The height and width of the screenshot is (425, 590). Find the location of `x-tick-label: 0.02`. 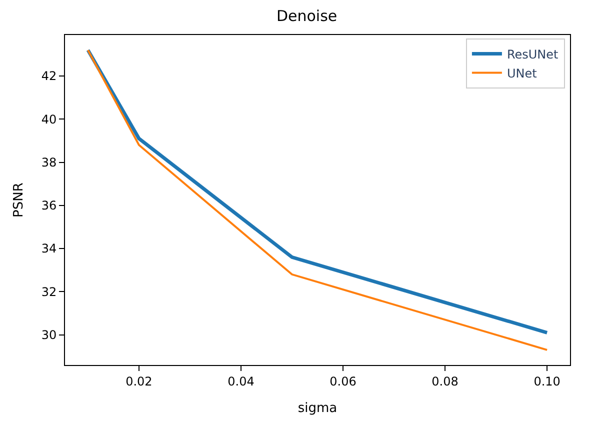

x-tick-label: 0.02 is located at coordinates (139, 381).